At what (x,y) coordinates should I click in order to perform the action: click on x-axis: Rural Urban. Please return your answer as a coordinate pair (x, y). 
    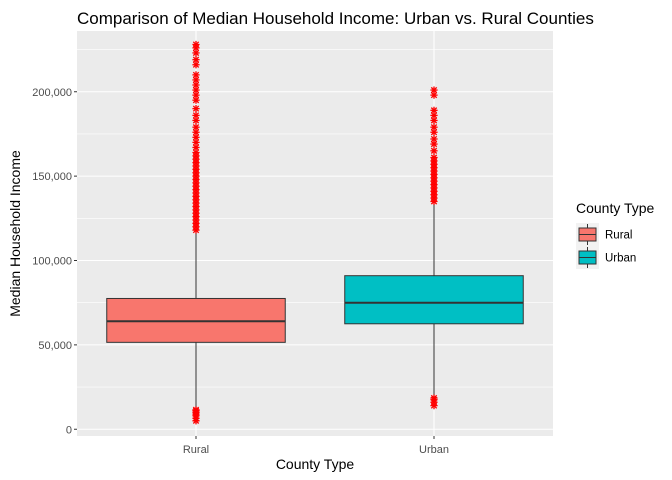
    Looking at the image, I should click on (316, 446).